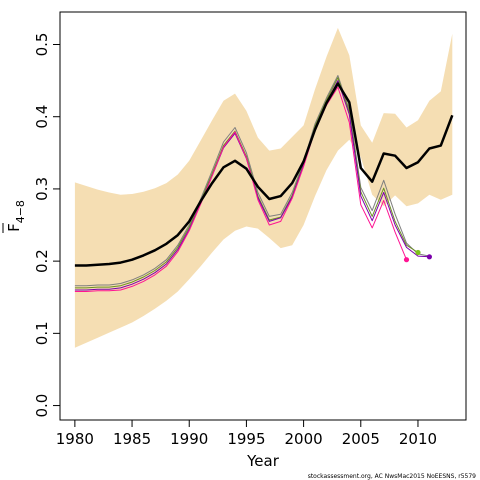 The height and width of the screenshot is (480, 480). What do you see at coordinates (418, 439) in the screenshot?
I see `x-tick-label-2010: 2010` at bounding box center [418, 439].